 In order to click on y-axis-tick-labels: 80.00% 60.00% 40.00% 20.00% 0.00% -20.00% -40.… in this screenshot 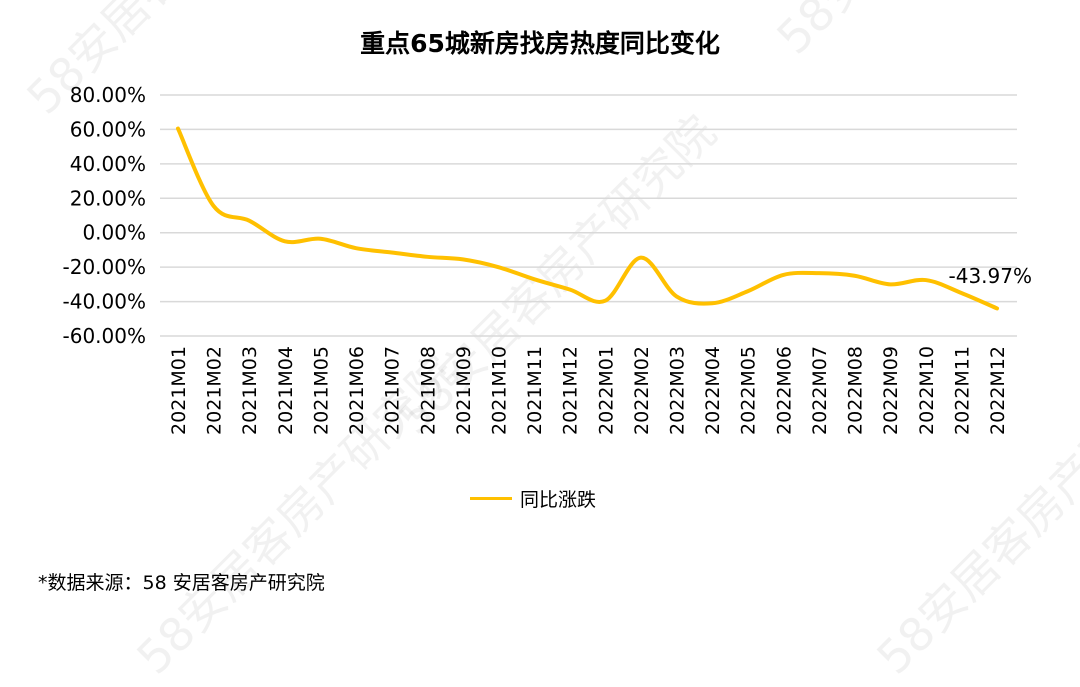, I will do `click(104, 215)`.